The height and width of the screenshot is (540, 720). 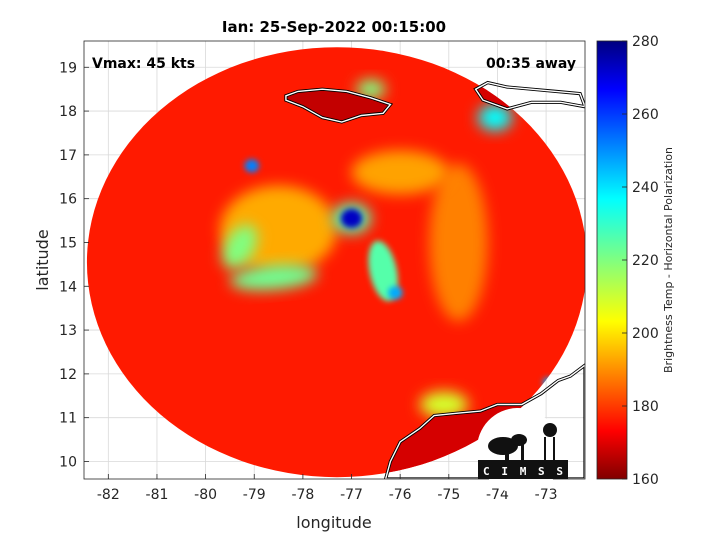 What do you see at coordinates (205, 495) in the screenshot?
I see `x-tick-label: -80` at bounding box center [205, 495].